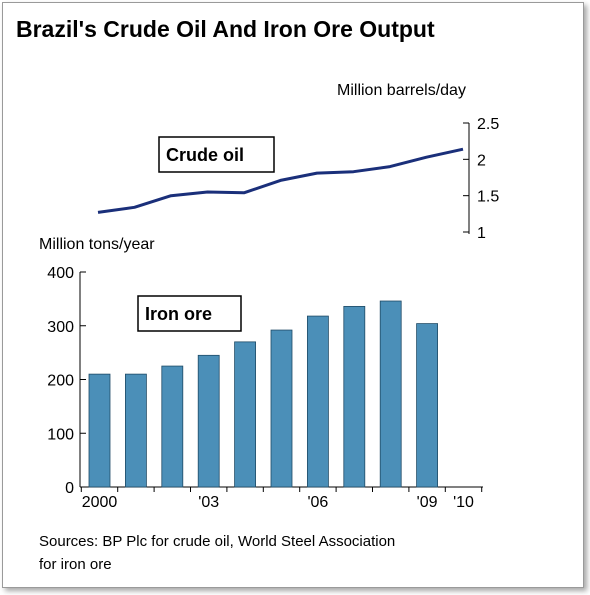  I want to click on chart-title: Brazil's Crude Oil And Iron Ore Output, so click(225, 29).